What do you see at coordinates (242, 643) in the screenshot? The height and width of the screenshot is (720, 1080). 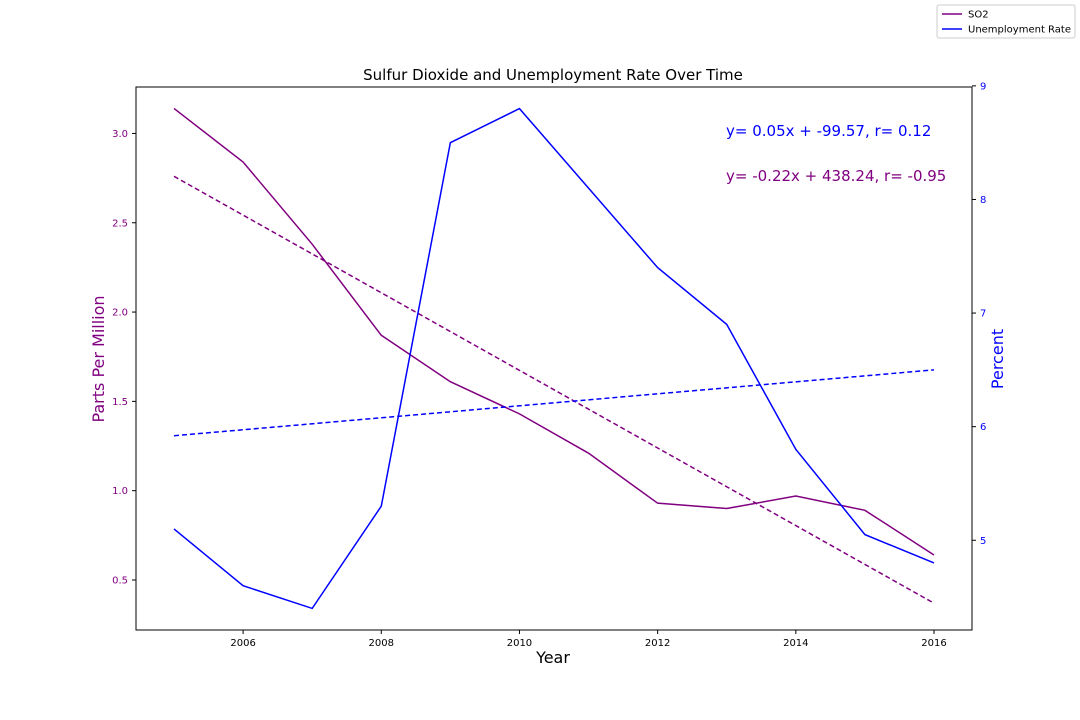 I see `x-tick-label: 2006` at bounding box center [242, 643].